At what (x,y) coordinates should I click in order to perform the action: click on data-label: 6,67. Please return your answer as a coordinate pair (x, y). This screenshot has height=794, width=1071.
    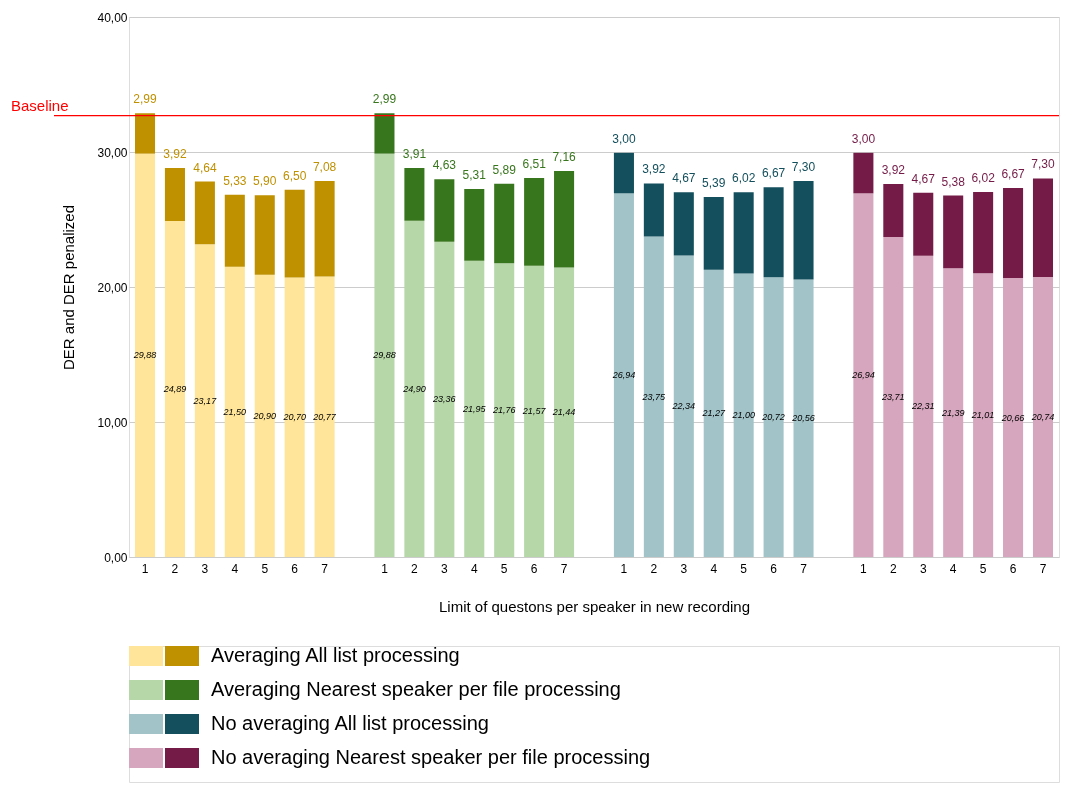
    Looking at the image, I should click on (773, 173).